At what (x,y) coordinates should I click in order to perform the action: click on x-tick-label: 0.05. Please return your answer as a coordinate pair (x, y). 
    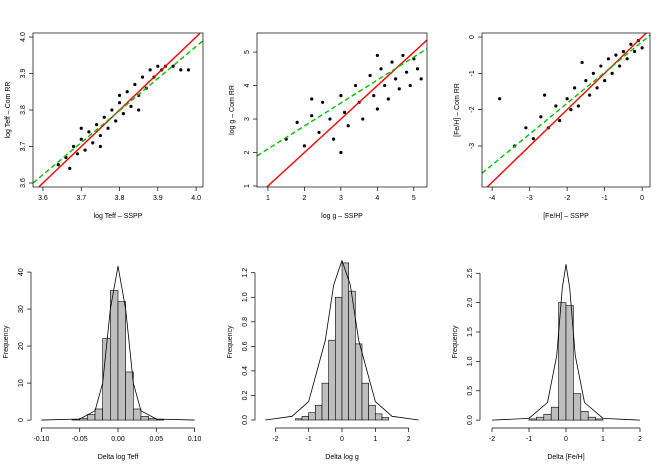
    Looking at the image, I should click on (156, 439).